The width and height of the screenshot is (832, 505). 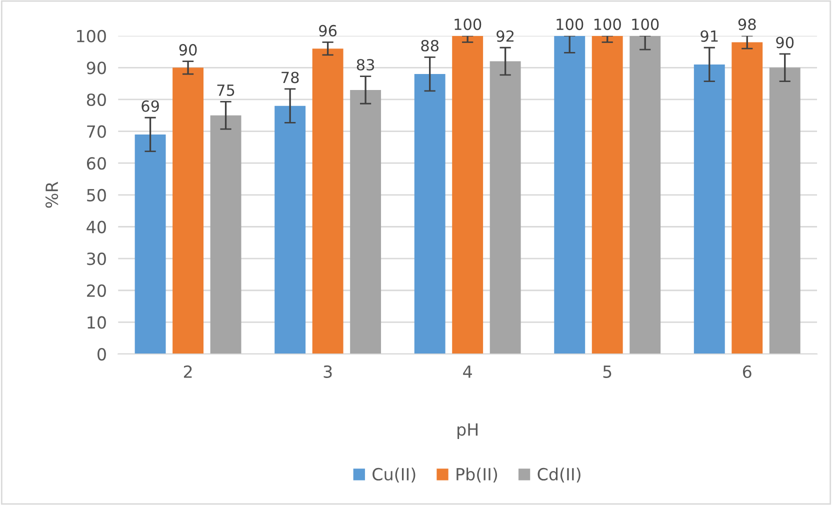 What do you see at coordinates (102, 354) in the screenshot?
I see `y-tick-label: 0` at bounding box center [102, 354].